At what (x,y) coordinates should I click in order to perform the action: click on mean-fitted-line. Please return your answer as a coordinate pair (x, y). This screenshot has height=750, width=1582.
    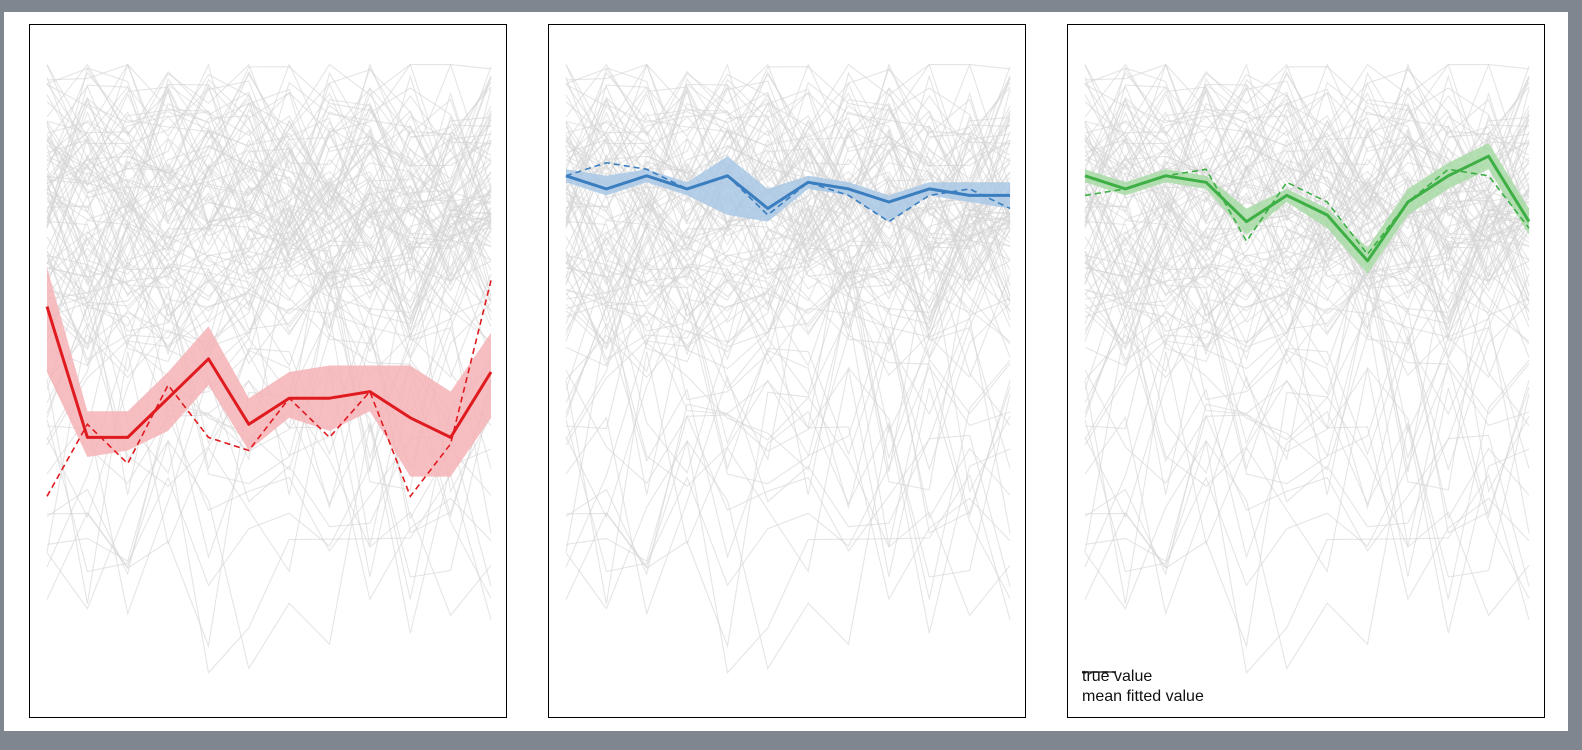
    Looking at the image, I should click on (1307, 208).